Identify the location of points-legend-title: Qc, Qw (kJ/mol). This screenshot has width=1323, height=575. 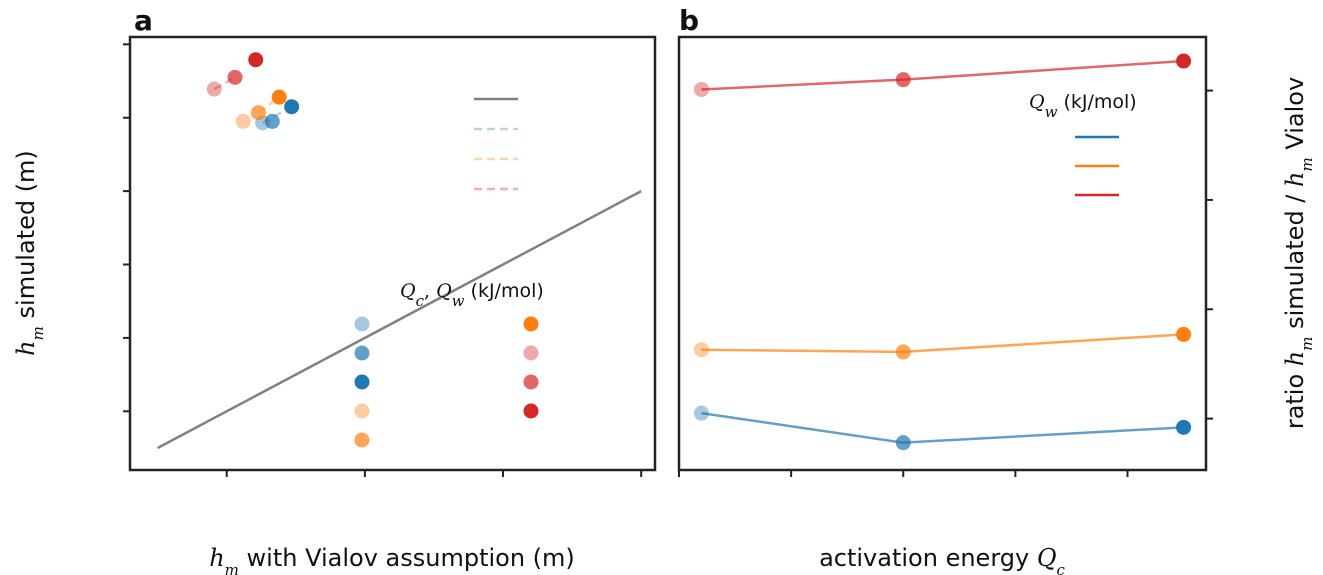
(472, 295).